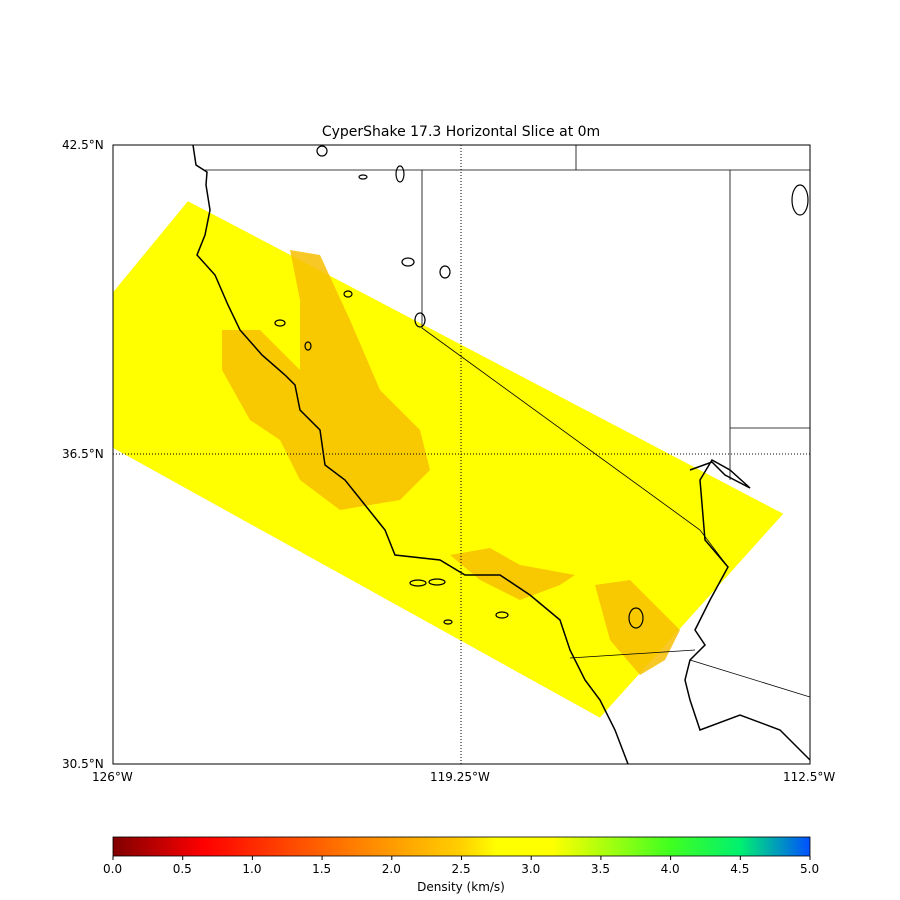  Describe the element at coordinates (461, 132) in the screenshot. I see `chart-title: CyperShake 17.3 Horizontal Slice at 0m` at that location.